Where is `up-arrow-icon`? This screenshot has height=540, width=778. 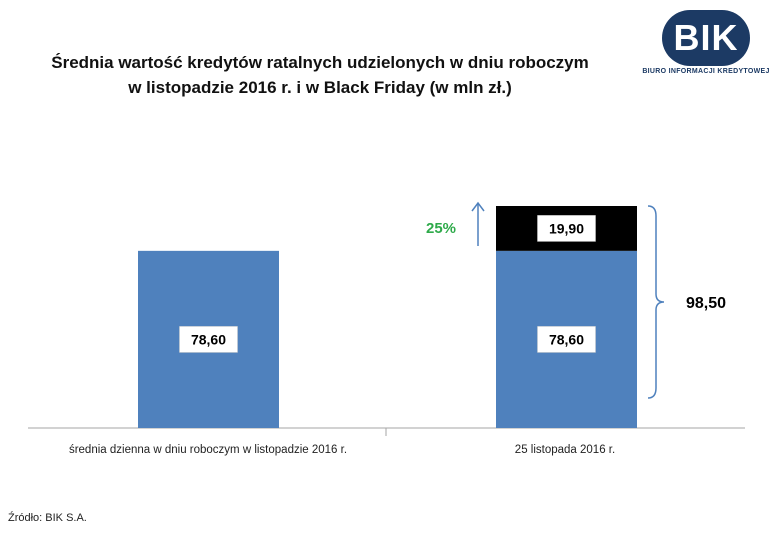
up-arrow-icon is located at coordinates (478, 223).